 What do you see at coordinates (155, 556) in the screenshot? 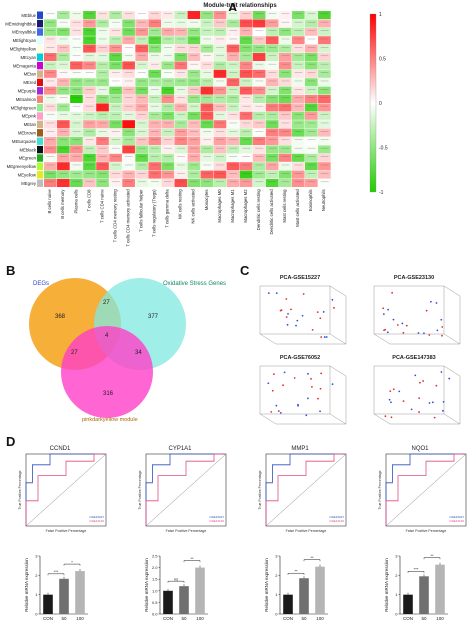
I see `bar-y-tick-label: 2.5` at bounding box center [155, 556].